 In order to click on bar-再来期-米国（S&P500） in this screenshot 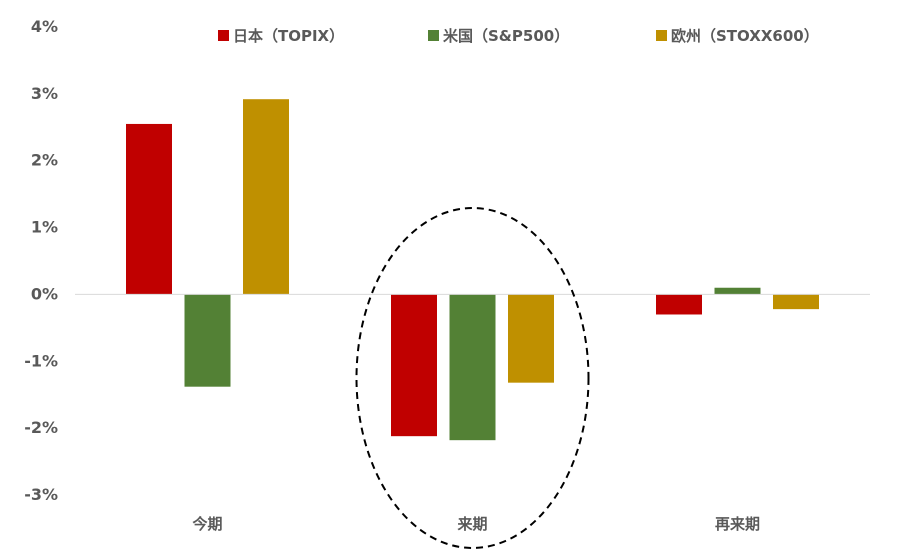, I will do `click(737, 291)`.